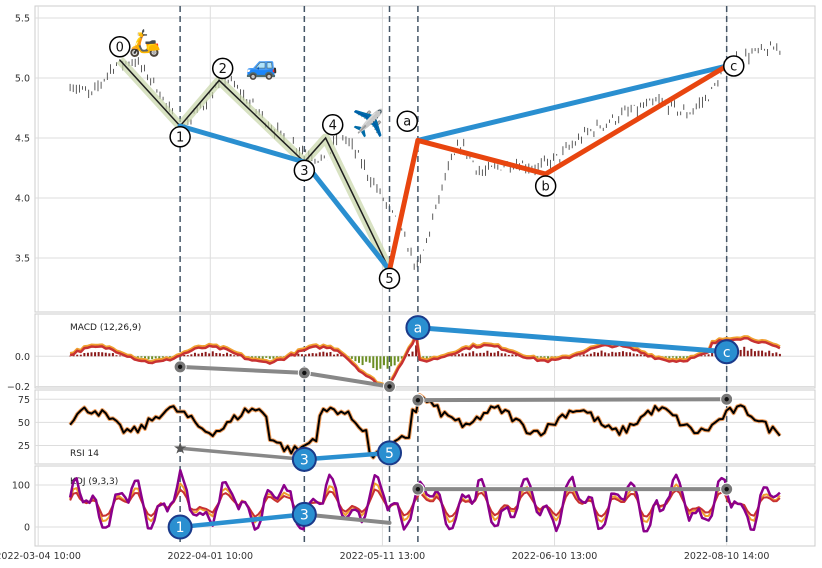  I want to click on macd-ytick-label: 0.0, so click(22, 357).